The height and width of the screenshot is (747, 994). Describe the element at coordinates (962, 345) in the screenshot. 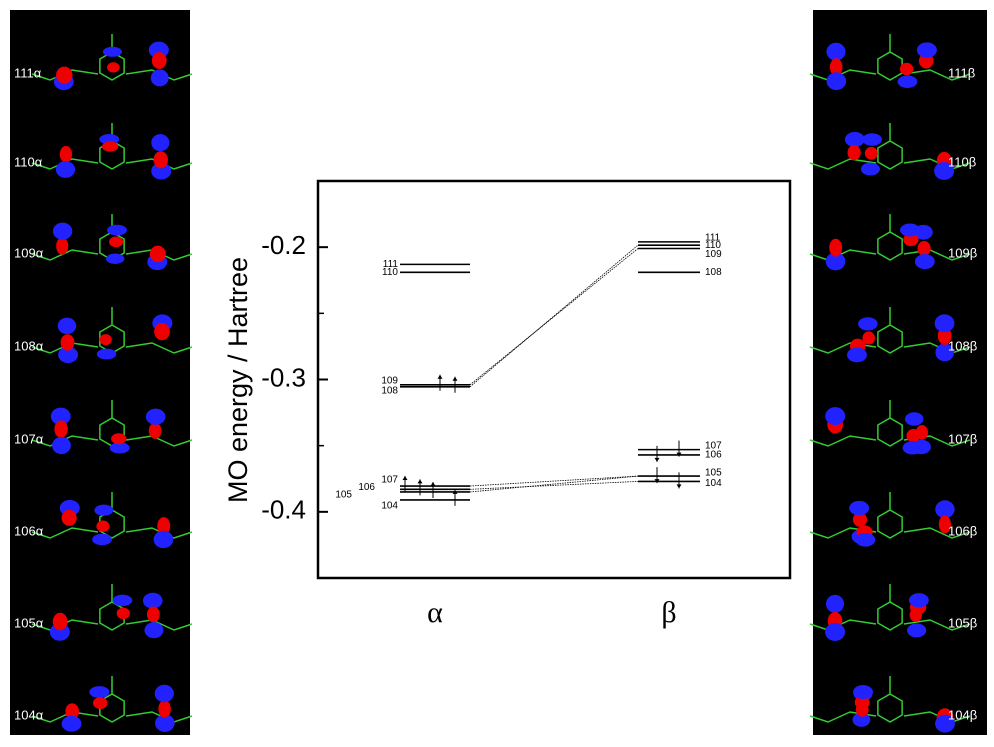

I see `orbital-label: 108β` at that location.